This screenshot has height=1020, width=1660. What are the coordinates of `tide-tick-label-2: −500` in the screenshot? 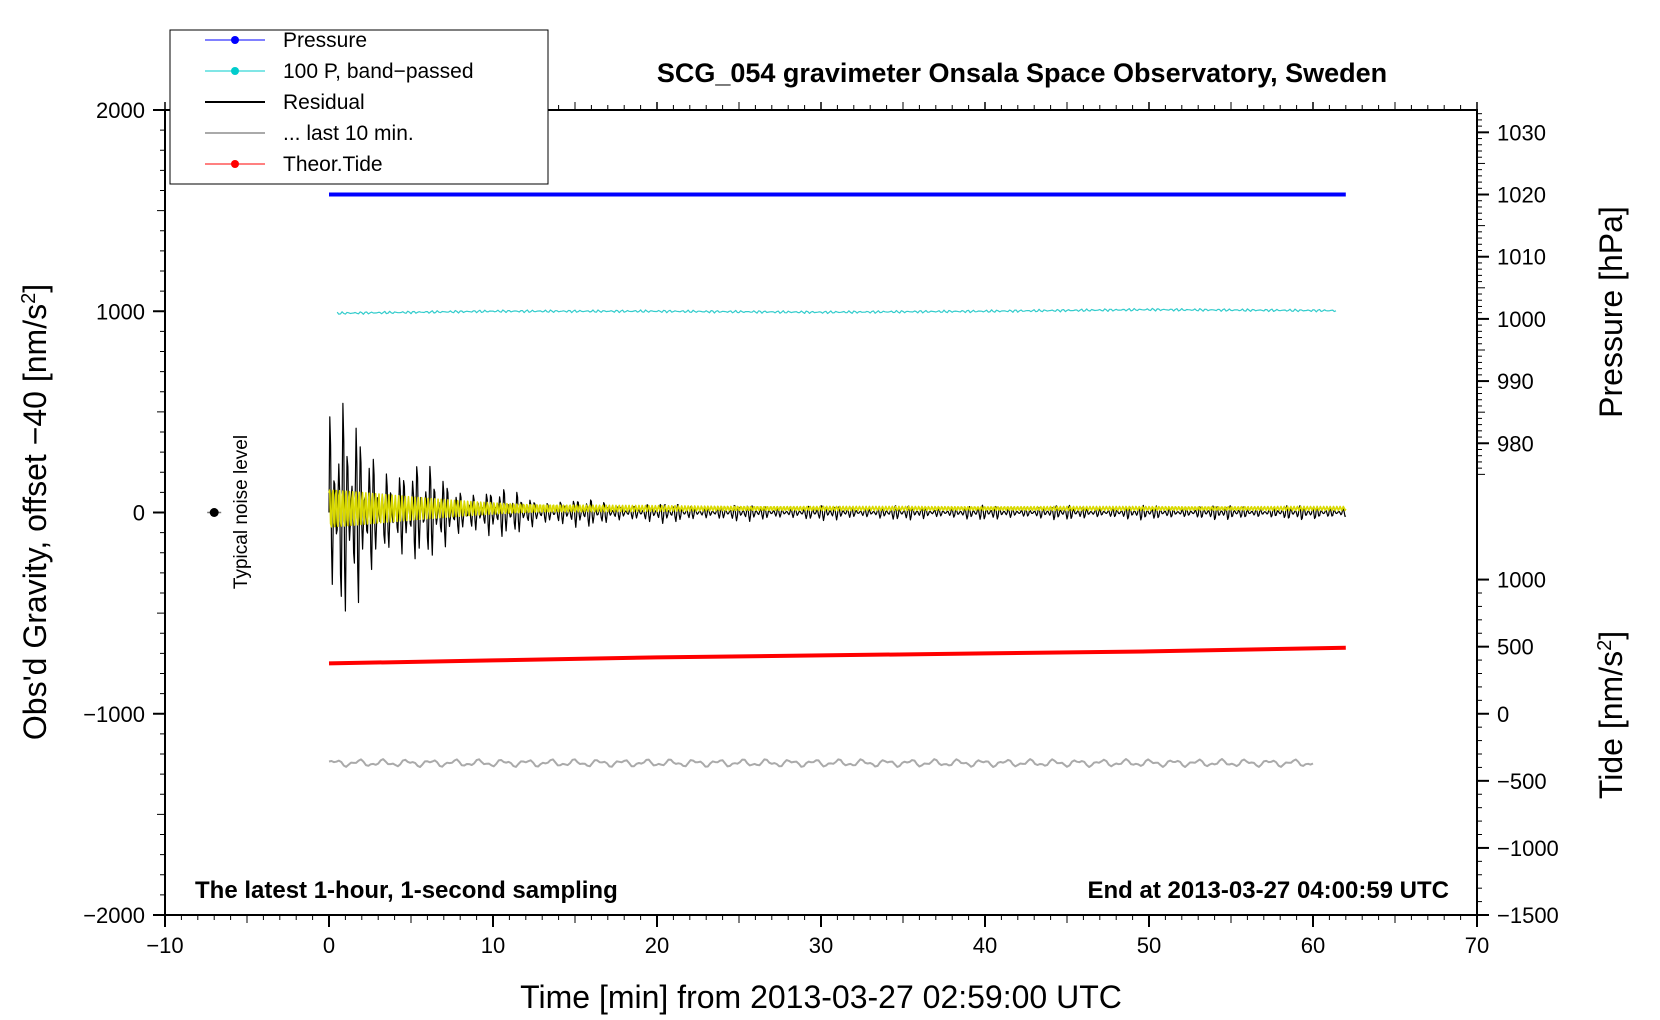 It's located at (1522, 781).